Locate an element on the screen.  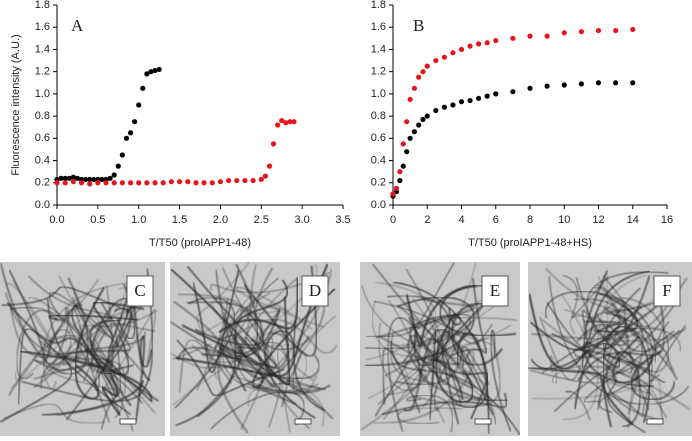
y-tick-label: 1.6 is located at coordinates (42, 27).